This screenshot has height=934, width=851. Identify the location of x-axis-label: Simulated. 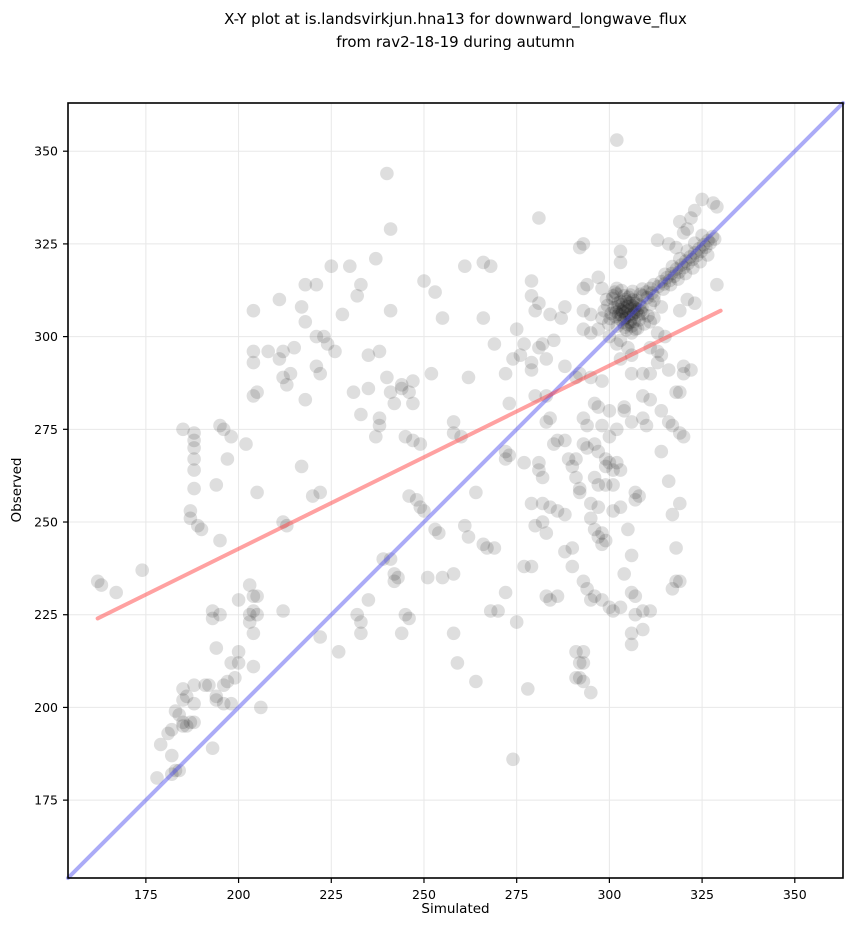
(455, 909).